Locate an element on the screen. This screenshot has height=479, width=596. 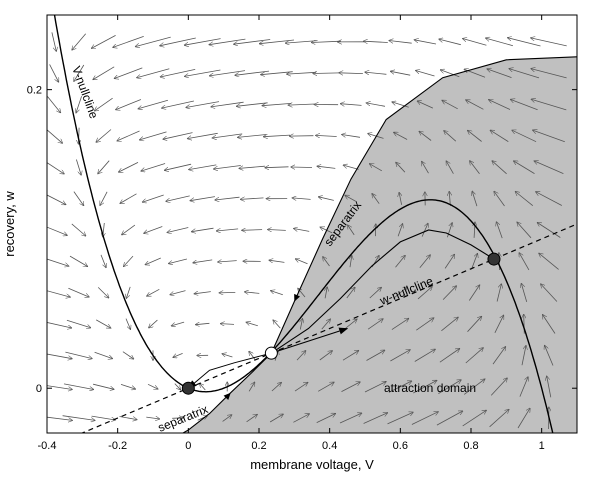
x-tick-label: 0.8 is located at coordinates (470, 446).